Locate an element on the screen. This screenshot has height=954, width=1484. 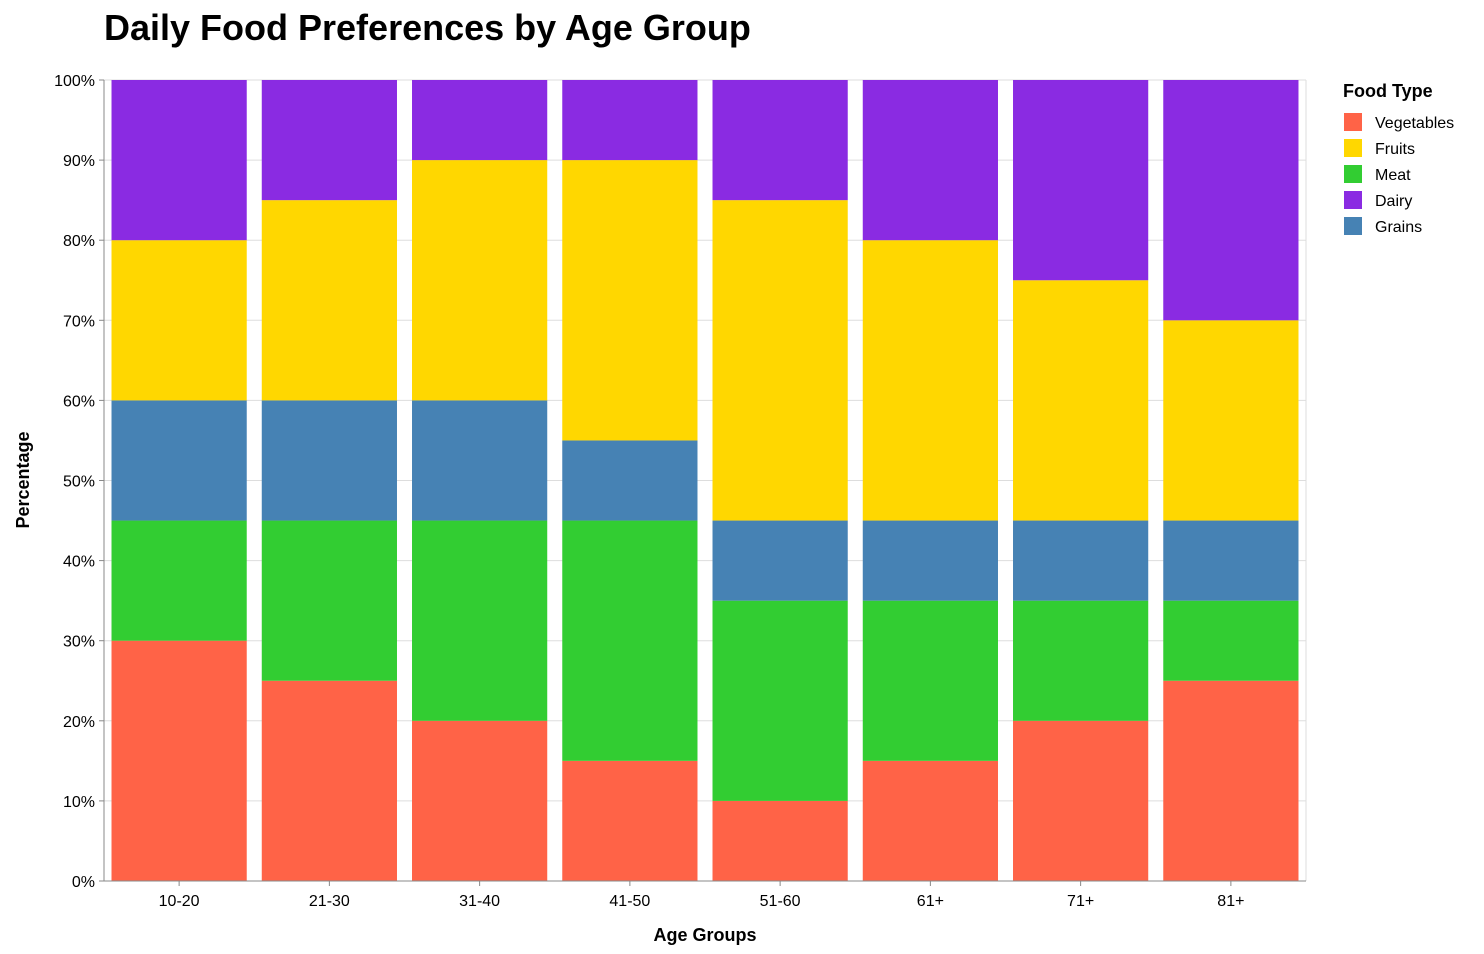
x-tick-label: 41-50 is located at coordinates (629, 901).